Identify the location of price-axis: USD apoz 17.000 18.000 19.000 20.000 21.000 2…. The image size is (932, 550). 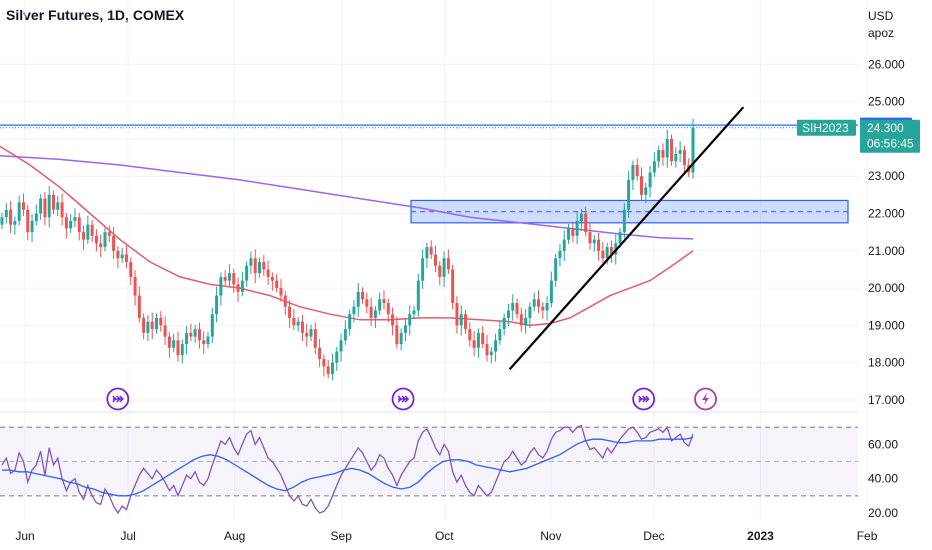
(886, 208).